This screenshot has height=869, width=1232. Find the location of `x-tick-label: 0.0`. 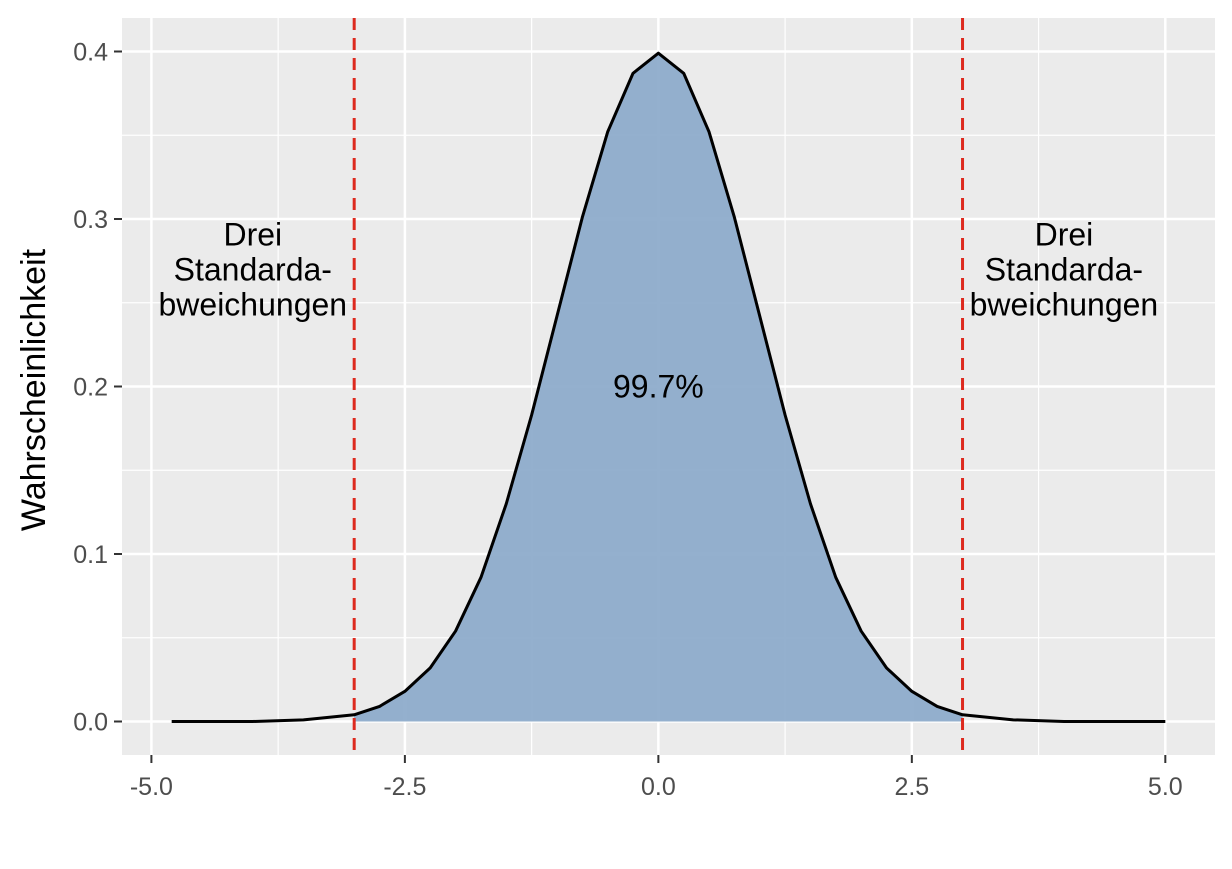

x-tick-label: 0.0 is located at coordinates (658, 787).